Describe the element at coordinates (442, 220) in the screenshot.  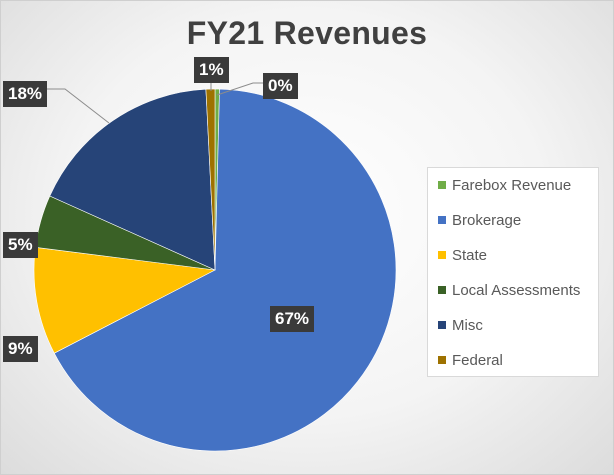
I see `legend-swatch-brokerage` at that location.